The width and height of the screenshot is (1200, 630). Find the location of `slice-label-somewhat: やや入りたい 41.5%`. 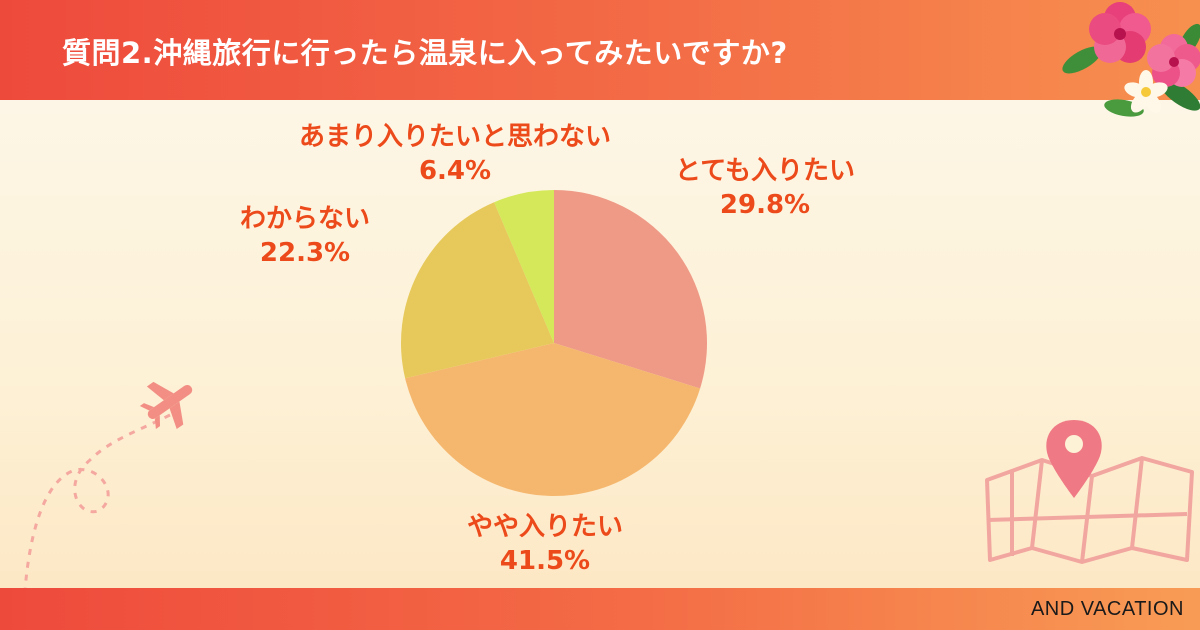

slice-label-somewhat: やや入りたい 41.5% is located at coordinates (545, 544).